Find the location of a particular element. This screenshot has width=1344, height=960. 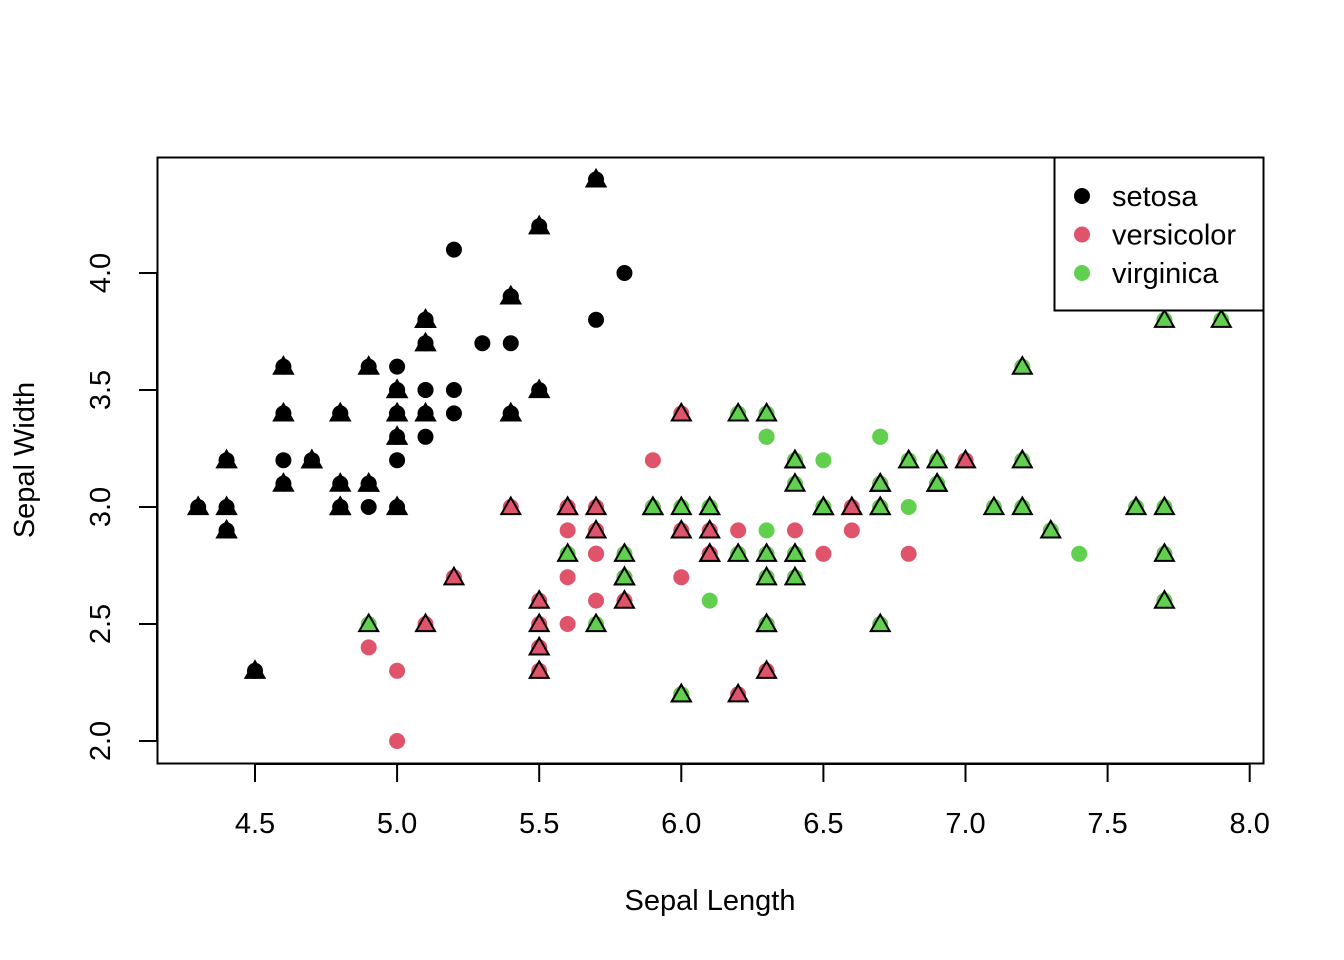

x-tick-label: 5.0 is located at coordinates (397, 824).